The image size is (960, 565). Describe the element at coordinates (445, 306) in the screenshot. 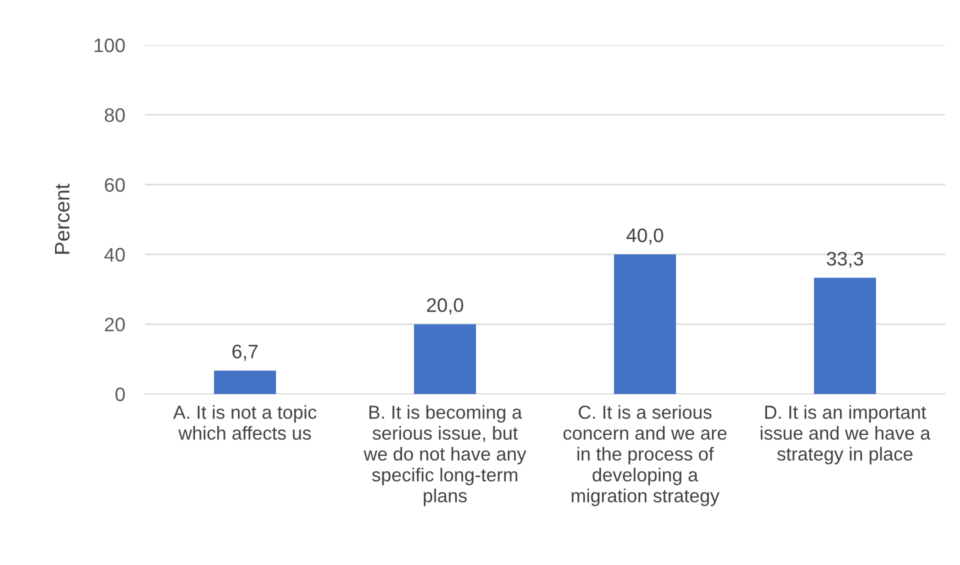

I see `data-label: 20,0` at that location.